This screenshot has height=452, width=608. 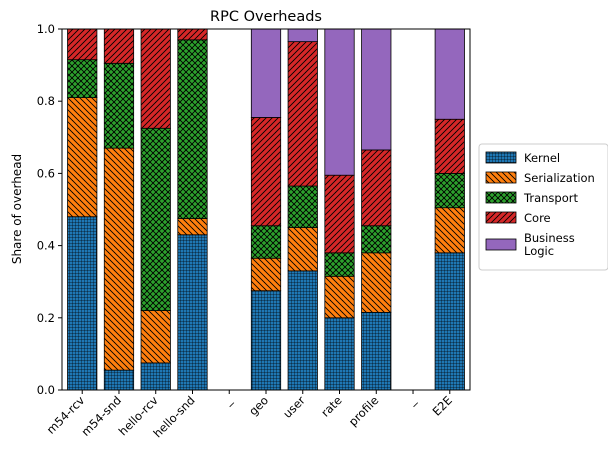 I want to click on x-tick-label: rate, so click(x=331, y=406).